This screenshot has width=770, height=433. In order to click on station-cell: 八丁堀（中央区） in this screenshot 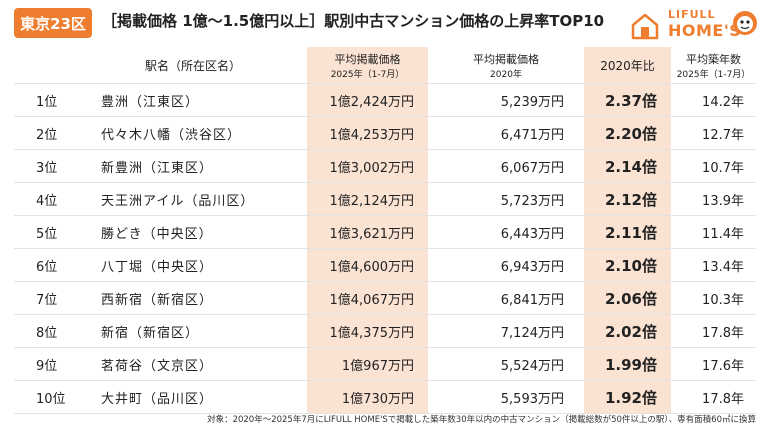, I will do `click(197, 265)`.